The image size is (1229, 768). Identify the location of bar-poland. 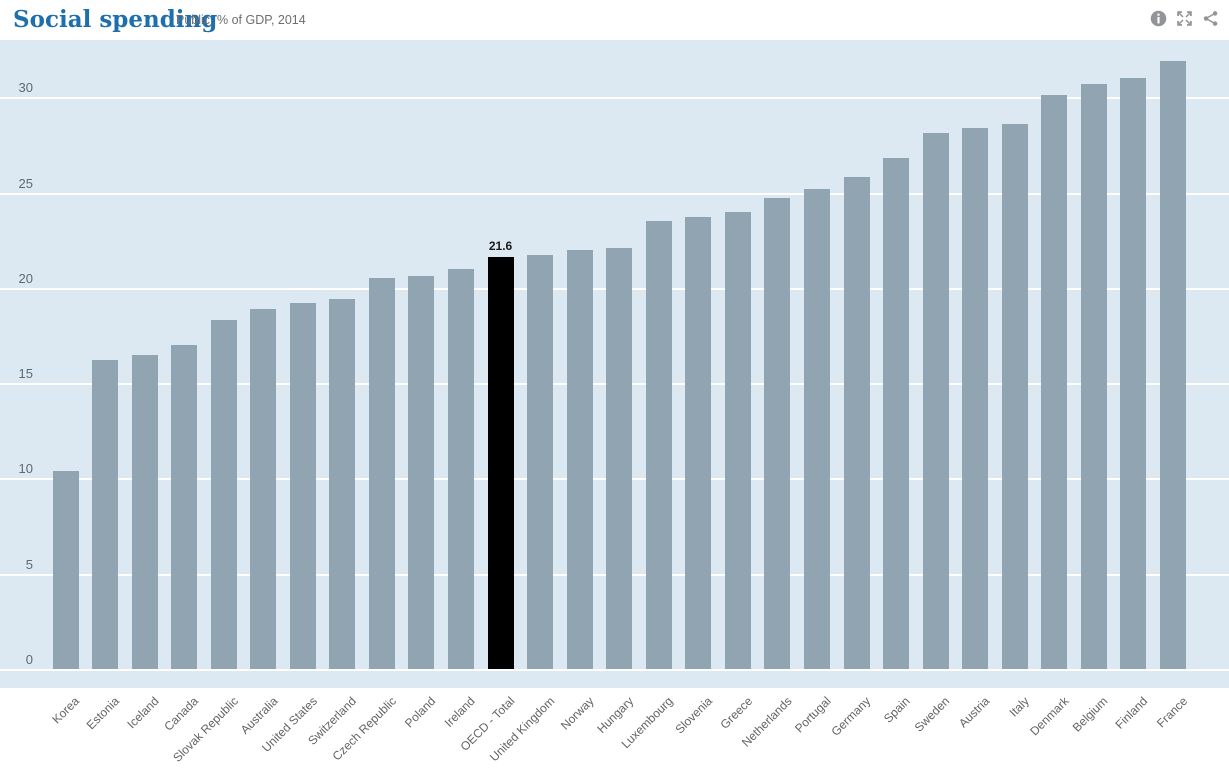
(421, 472).